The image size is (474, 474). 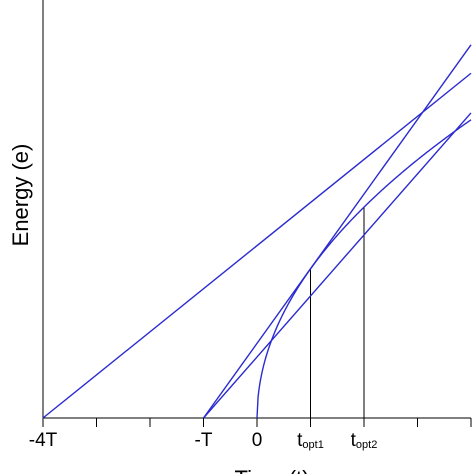 I want to click on x-tick-label: topt1, so click(x=310, y=440).